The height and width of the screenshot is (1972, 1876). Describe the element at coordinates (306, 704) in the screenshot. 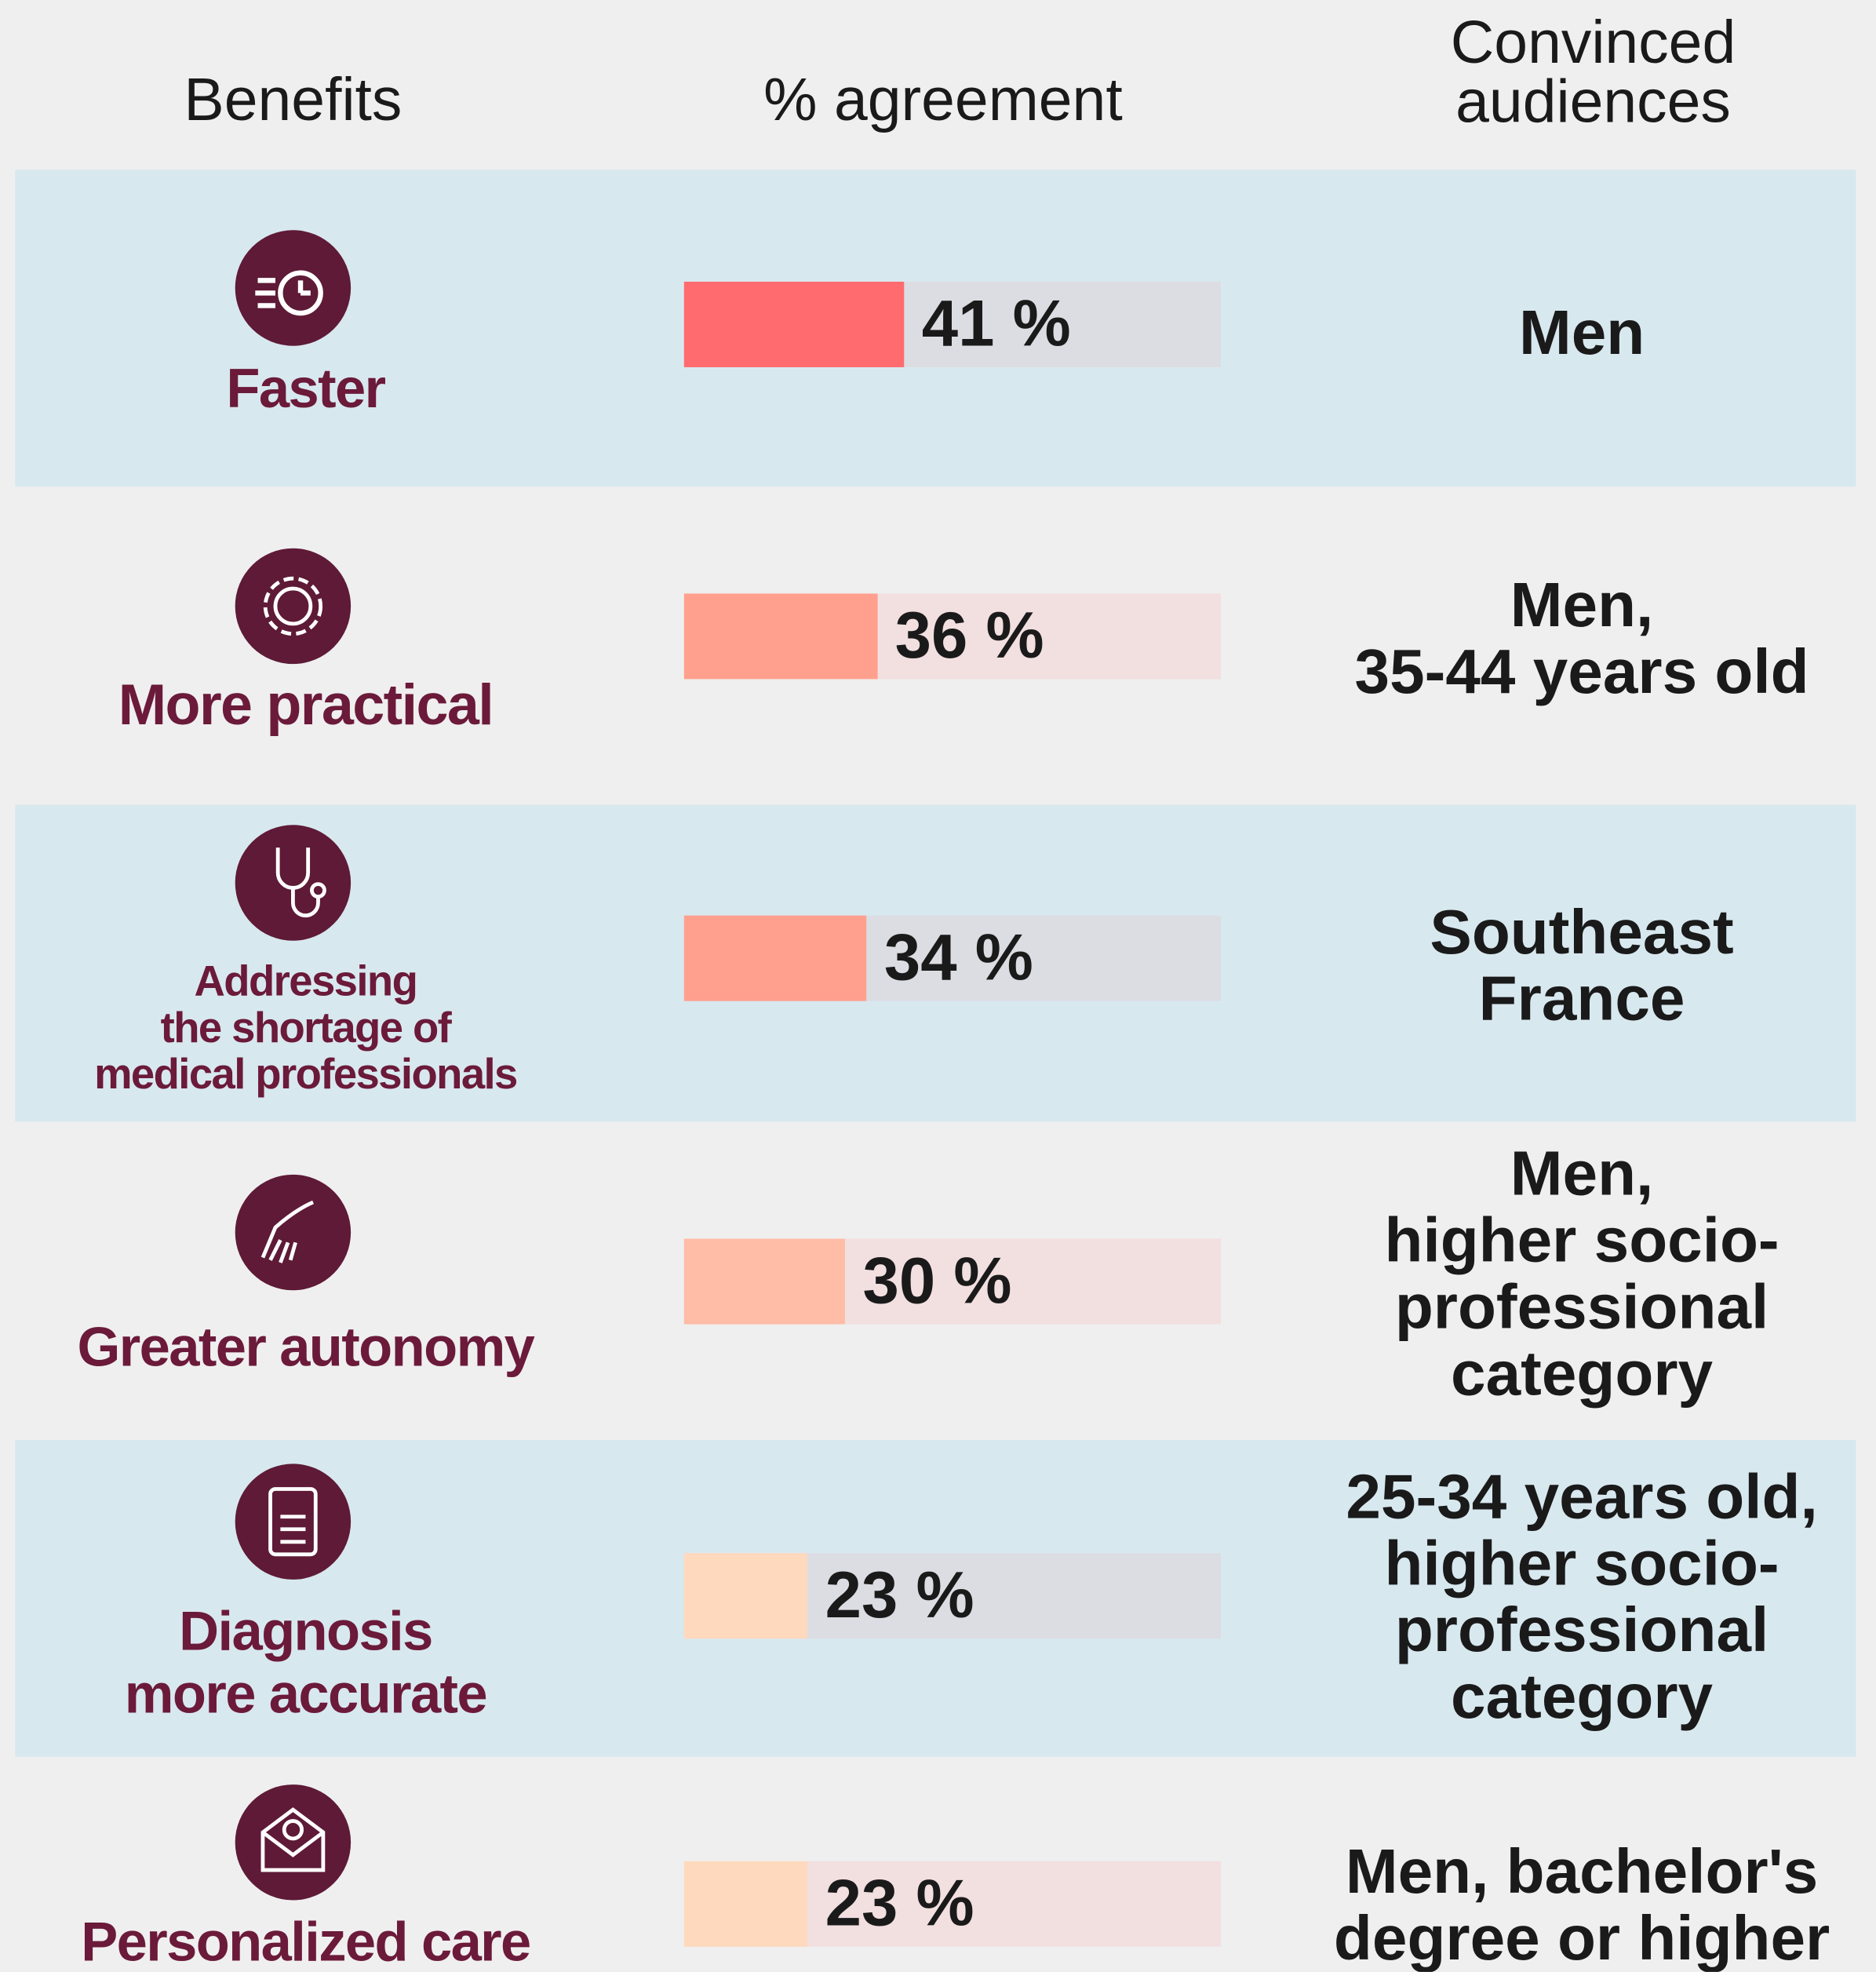

I see `benefit-label: More practical` at that location.